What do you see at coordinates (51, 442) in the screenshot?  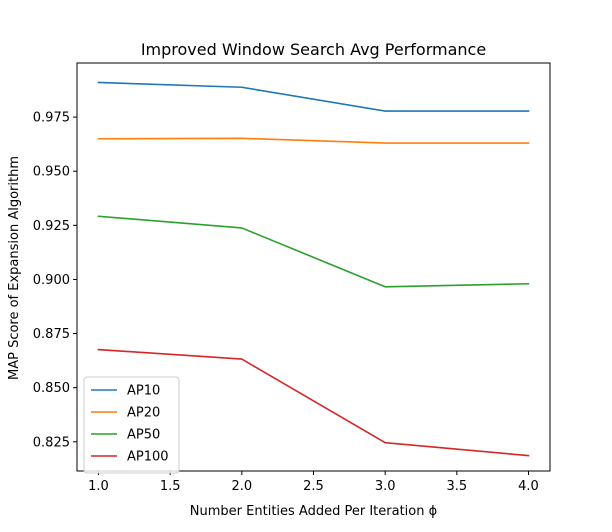 I see `y-tick-label: 0.825` at bounding box center [51, 442].